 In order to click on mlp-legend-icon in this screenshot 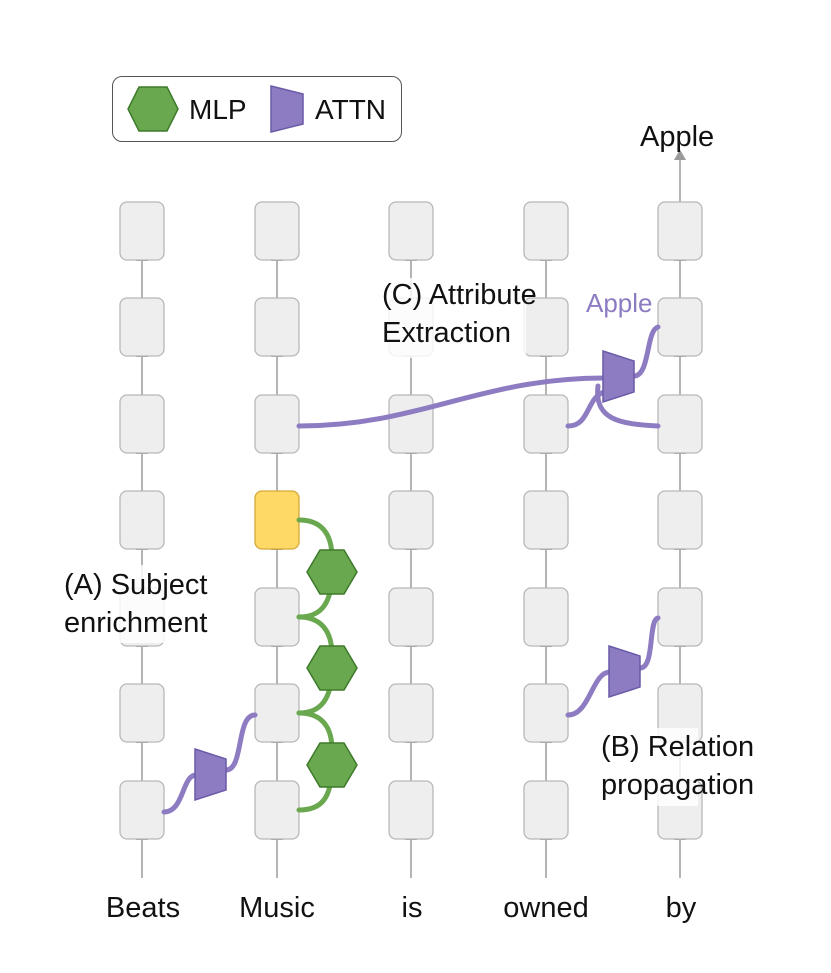, I will do `click(153, 109)`.